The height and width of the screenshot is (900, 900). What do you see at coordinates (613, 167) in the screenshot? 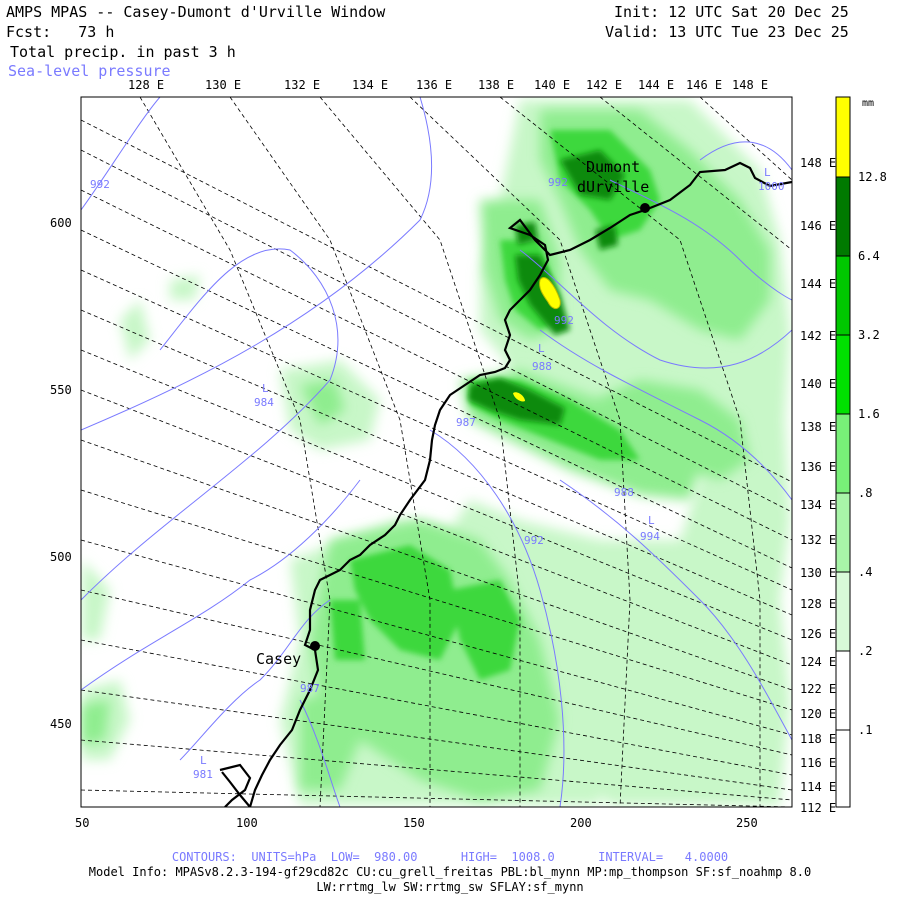
I see `station-label-dumont: Dumont` at bounding box center [613, 167].